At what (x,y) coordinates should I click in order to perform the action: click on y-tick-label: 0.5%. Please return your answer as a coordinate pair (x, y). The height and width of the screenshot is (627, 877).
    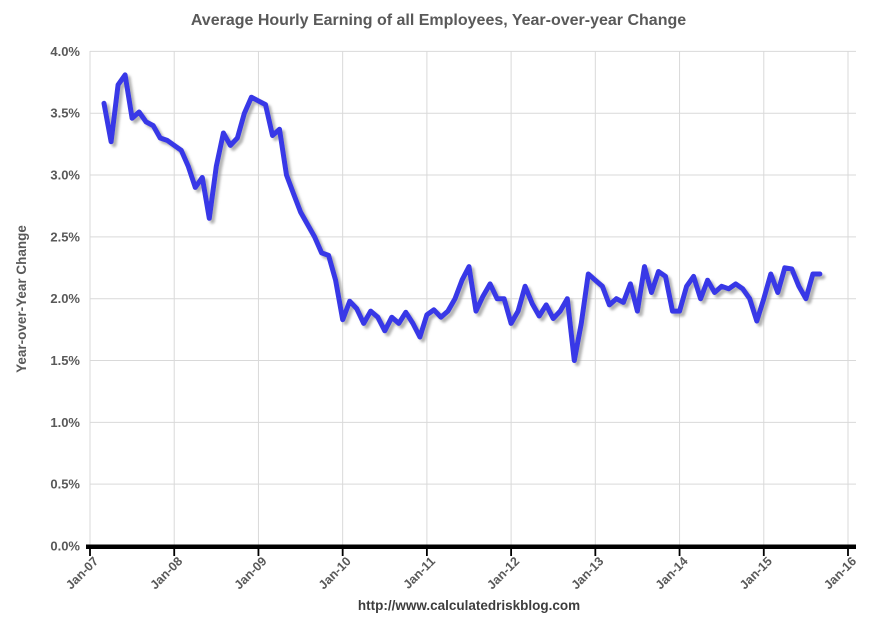
    Looking at the image, I should click on (65, 484).